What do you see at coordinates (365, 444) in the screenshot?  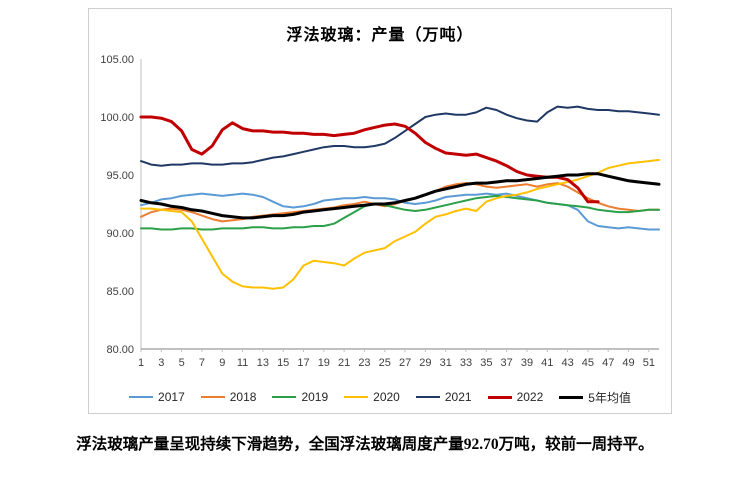 I see `caption: 浮法玻璃产量呈现持续下滑趋势，全国浮法玻璃周度产量92.70万吨，较前一周持平。` at bounding box center [365, 444].